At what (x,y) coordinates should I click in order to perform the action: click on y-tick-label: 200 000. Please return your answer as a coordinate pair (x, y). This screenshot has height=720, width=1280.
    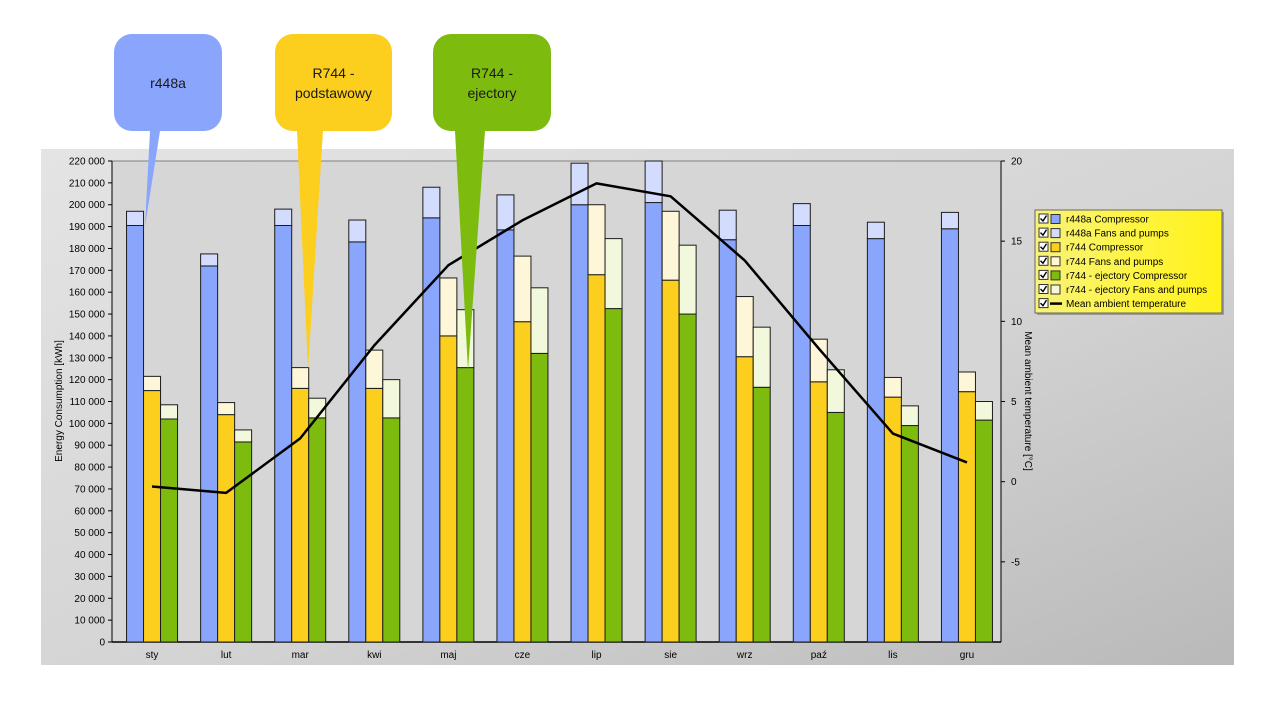
    Looking at the image, I should click on (87, 205).